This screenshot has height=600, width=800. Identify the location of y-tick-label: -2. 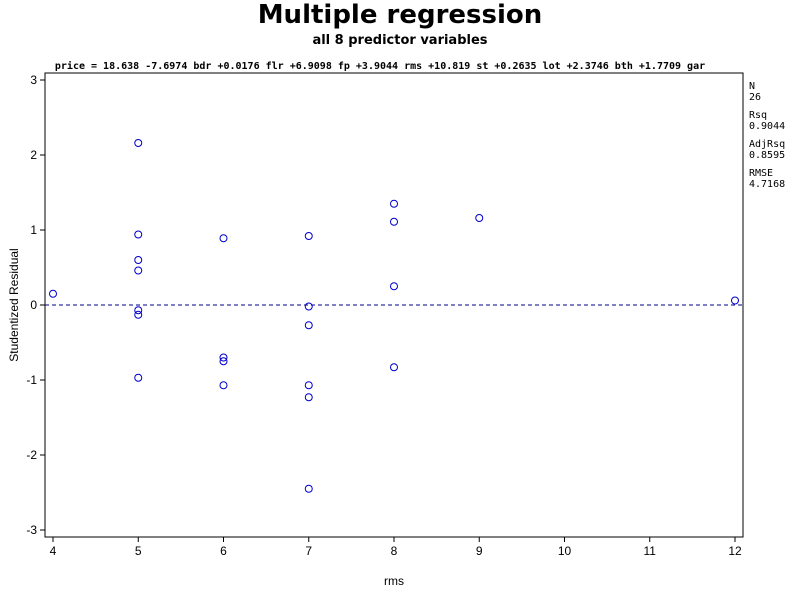
(31, 455).